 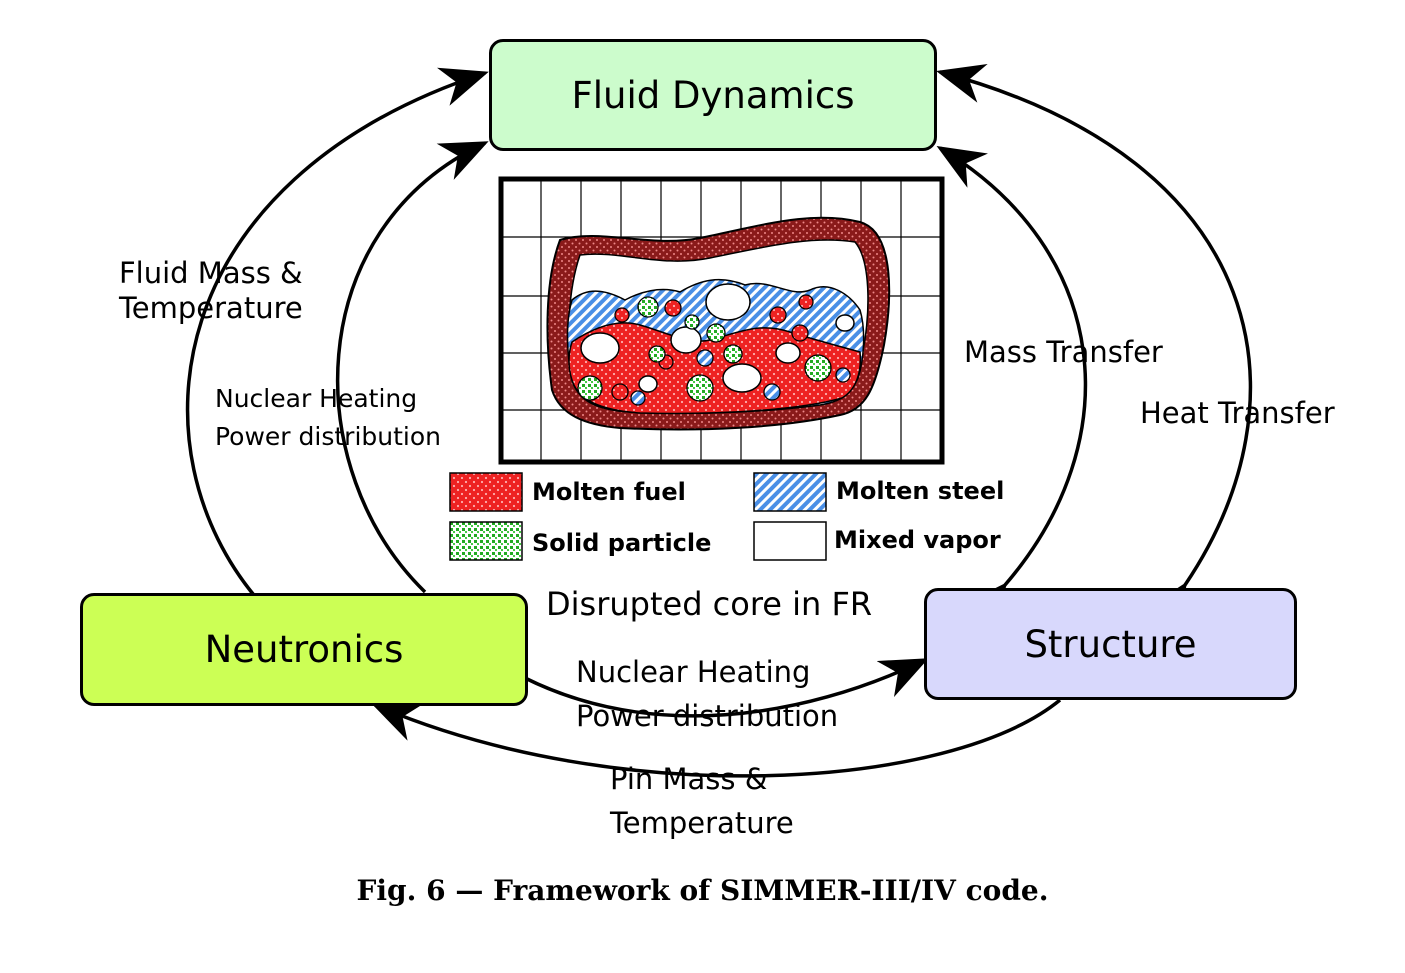 What do you see at coordinates (304, 649) in the screenshot?
I see `neutronics-box: Neutronics` at bounding box center [304, 649].